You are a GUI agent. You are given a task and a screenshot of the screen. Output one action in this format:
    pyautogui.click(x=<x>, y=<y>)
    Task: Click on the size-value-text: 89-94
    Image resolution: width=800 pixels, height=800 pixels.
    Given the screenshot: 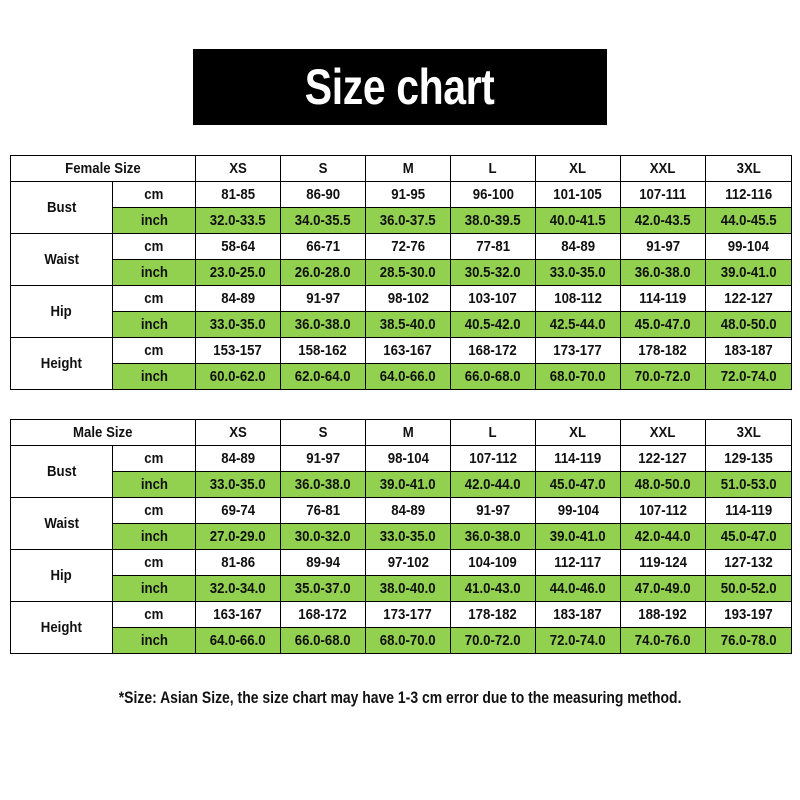 What is the action you would take?
    pyautogui.click(x=323, y=562)
    